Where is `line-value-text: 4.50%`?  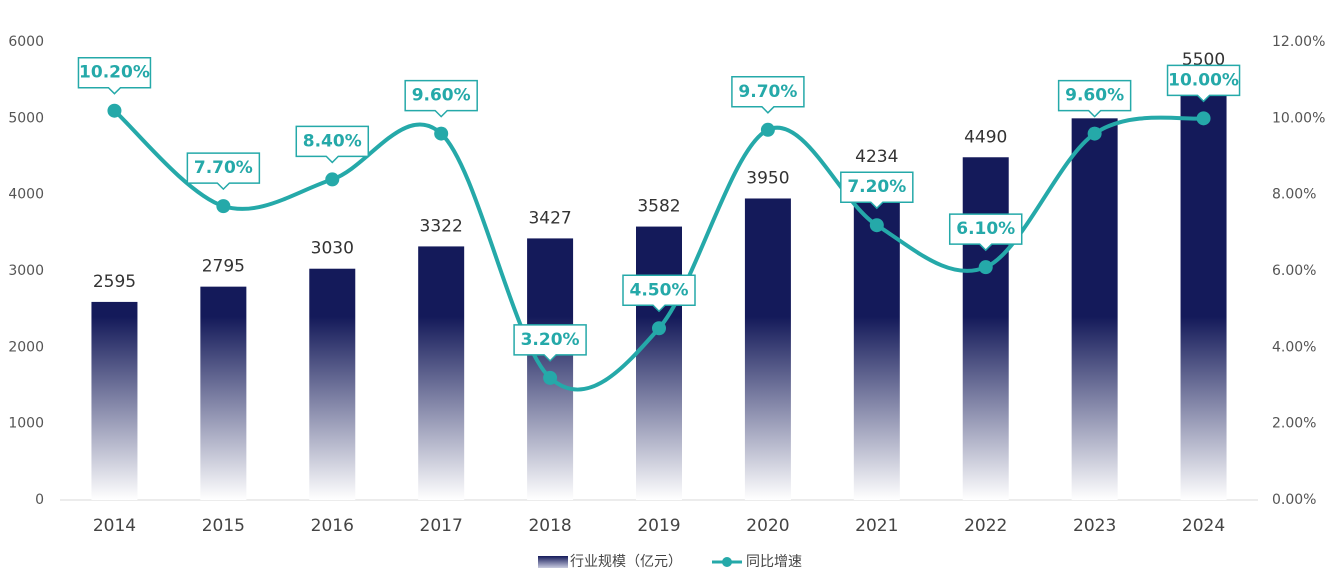
line-value-text: 4.50% is located at coordinates (659, 290).